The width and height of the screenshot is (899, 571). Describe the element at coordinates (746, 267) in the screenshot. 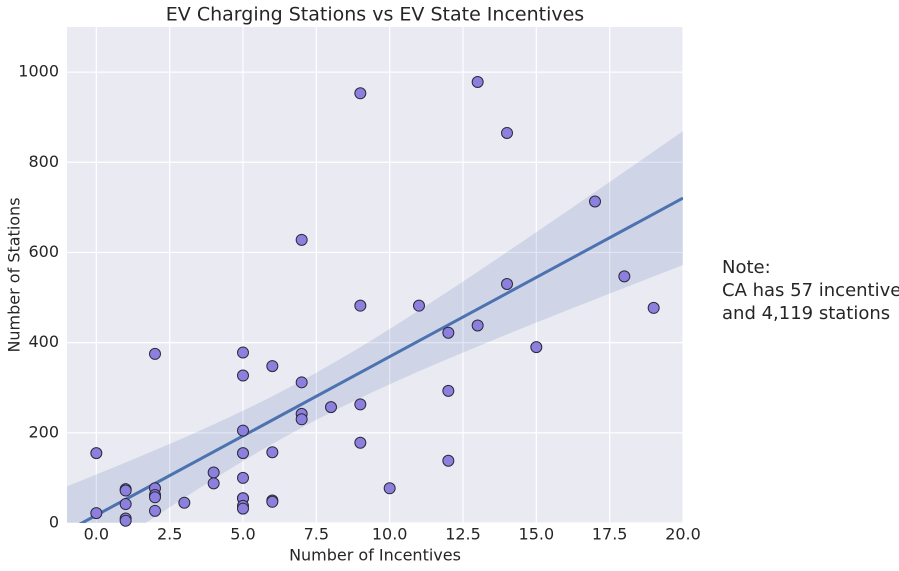

I see `annotation: Note:` at that location.